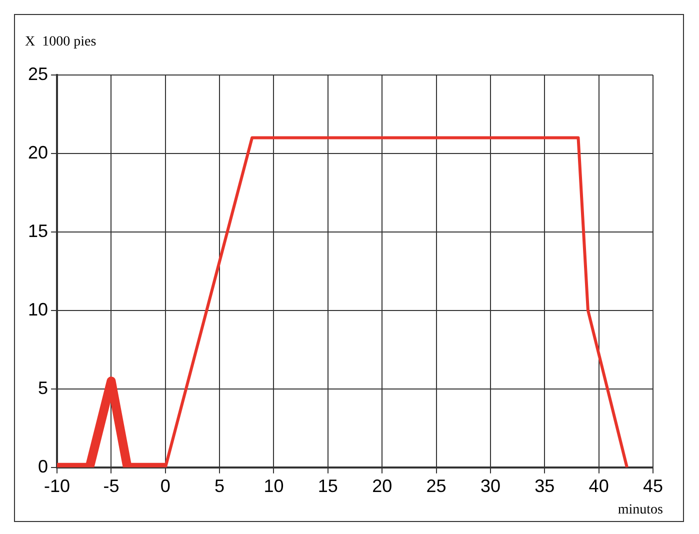 Image resolution: width=699 pixels, height=534 pixels. Describe the element at coordinates (328, 486) in the screenshot. I see `x-tick-label: 15` at that location.